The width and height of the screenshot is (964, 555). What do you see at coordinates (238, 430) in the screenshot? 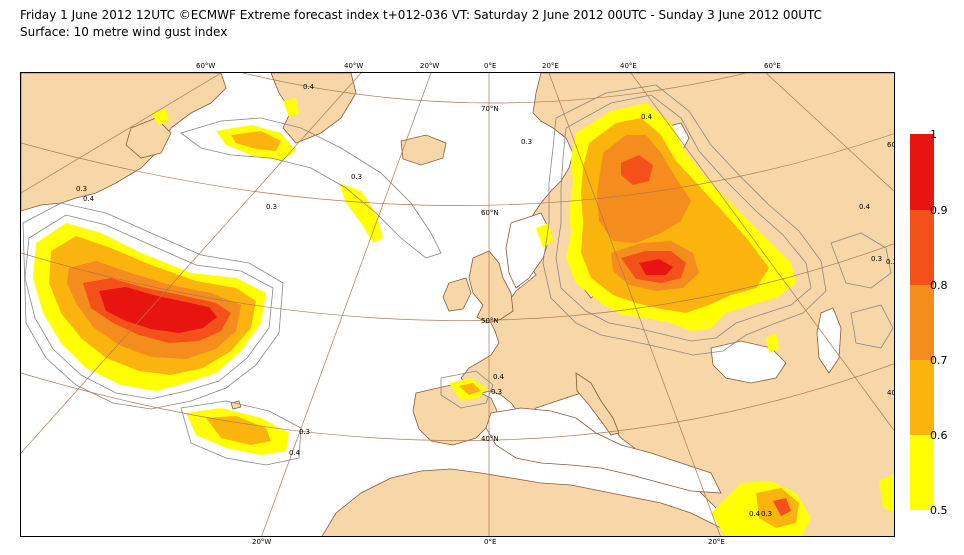
I see `efi-south-atlantic-0.6` at bounding box center [238, 430].